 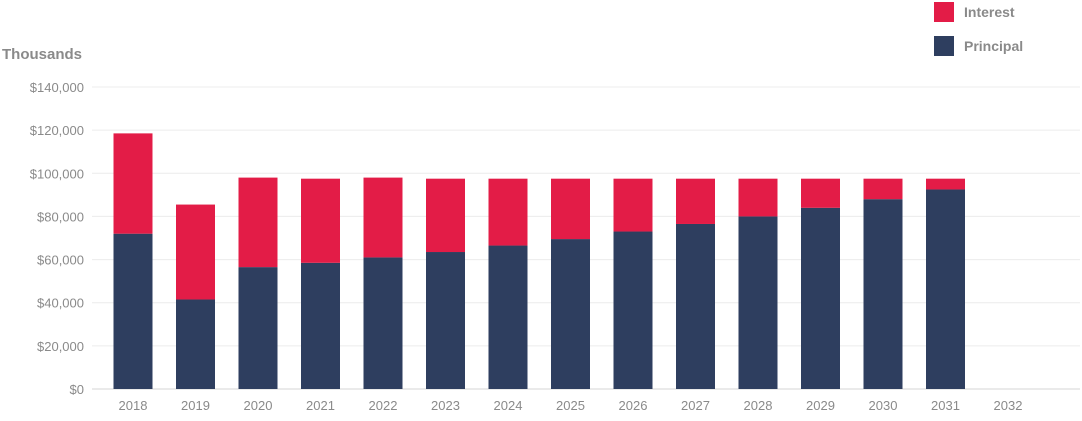 What do you see at coordinates (633, 310) in the screenshot?
I see `bar-principal-2026` at bounding box center [633, 310].